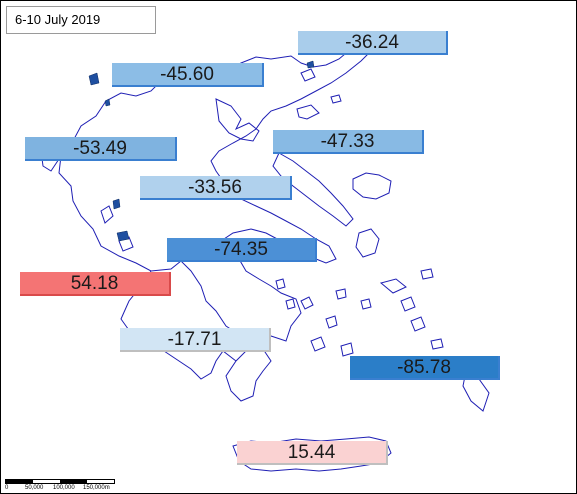 This screenshot has width=577, height=494. I want to click on lemnos-coastline, so click(308, 112).